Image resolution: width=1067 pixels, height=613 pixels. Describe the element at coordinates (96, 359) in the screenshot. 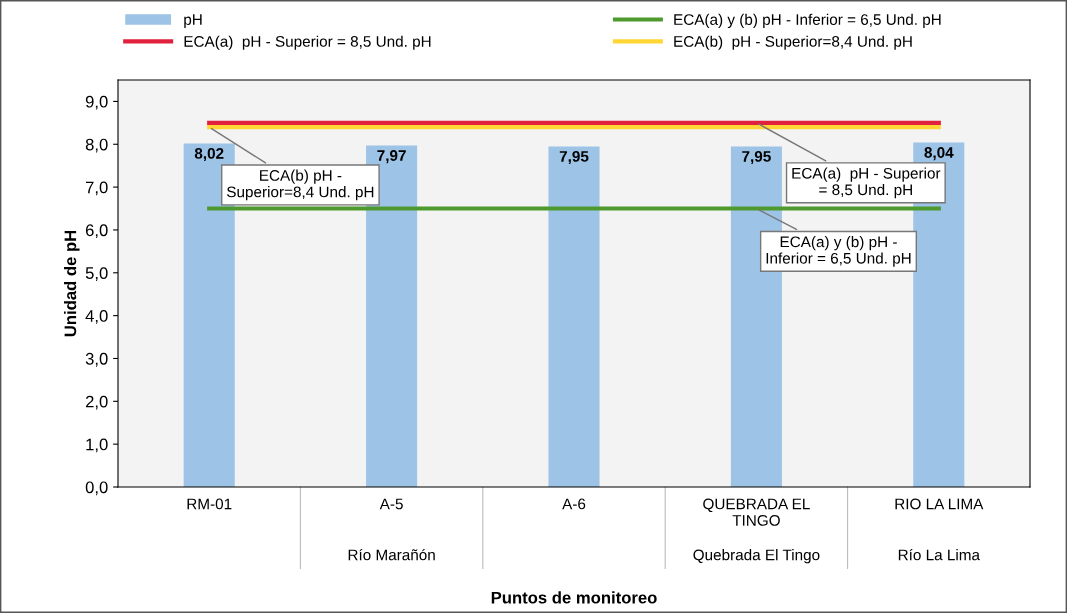

I see `y-tick-label: 3,0` at that location.